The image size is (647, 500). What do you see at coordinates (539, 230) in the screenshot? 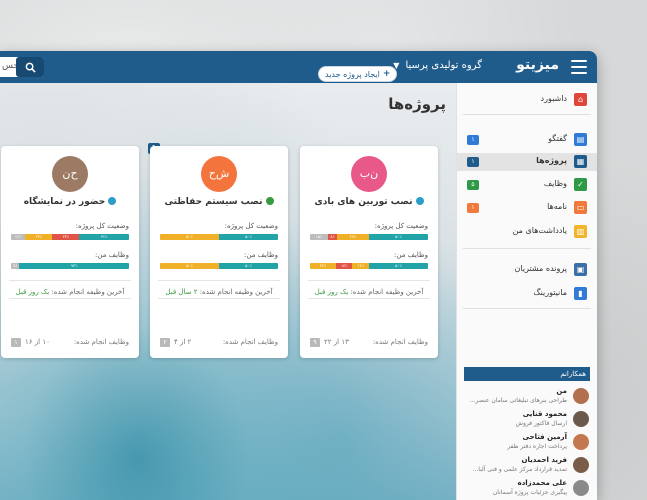
I see `sidebar-item-label: یادداشت‌های من` at bounding box center [539, 230].